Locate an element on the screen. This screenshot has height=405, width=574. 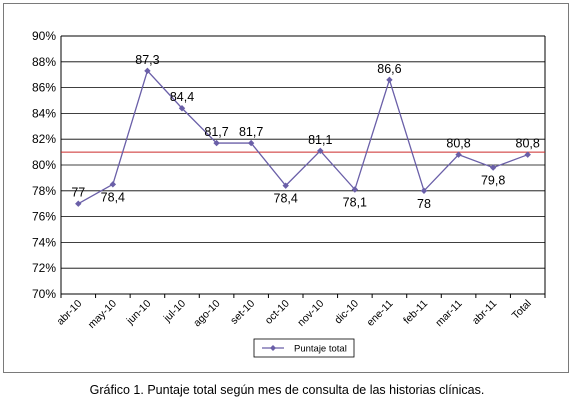
x-tick-label: abr-10 is located at coordinates (69, 313).